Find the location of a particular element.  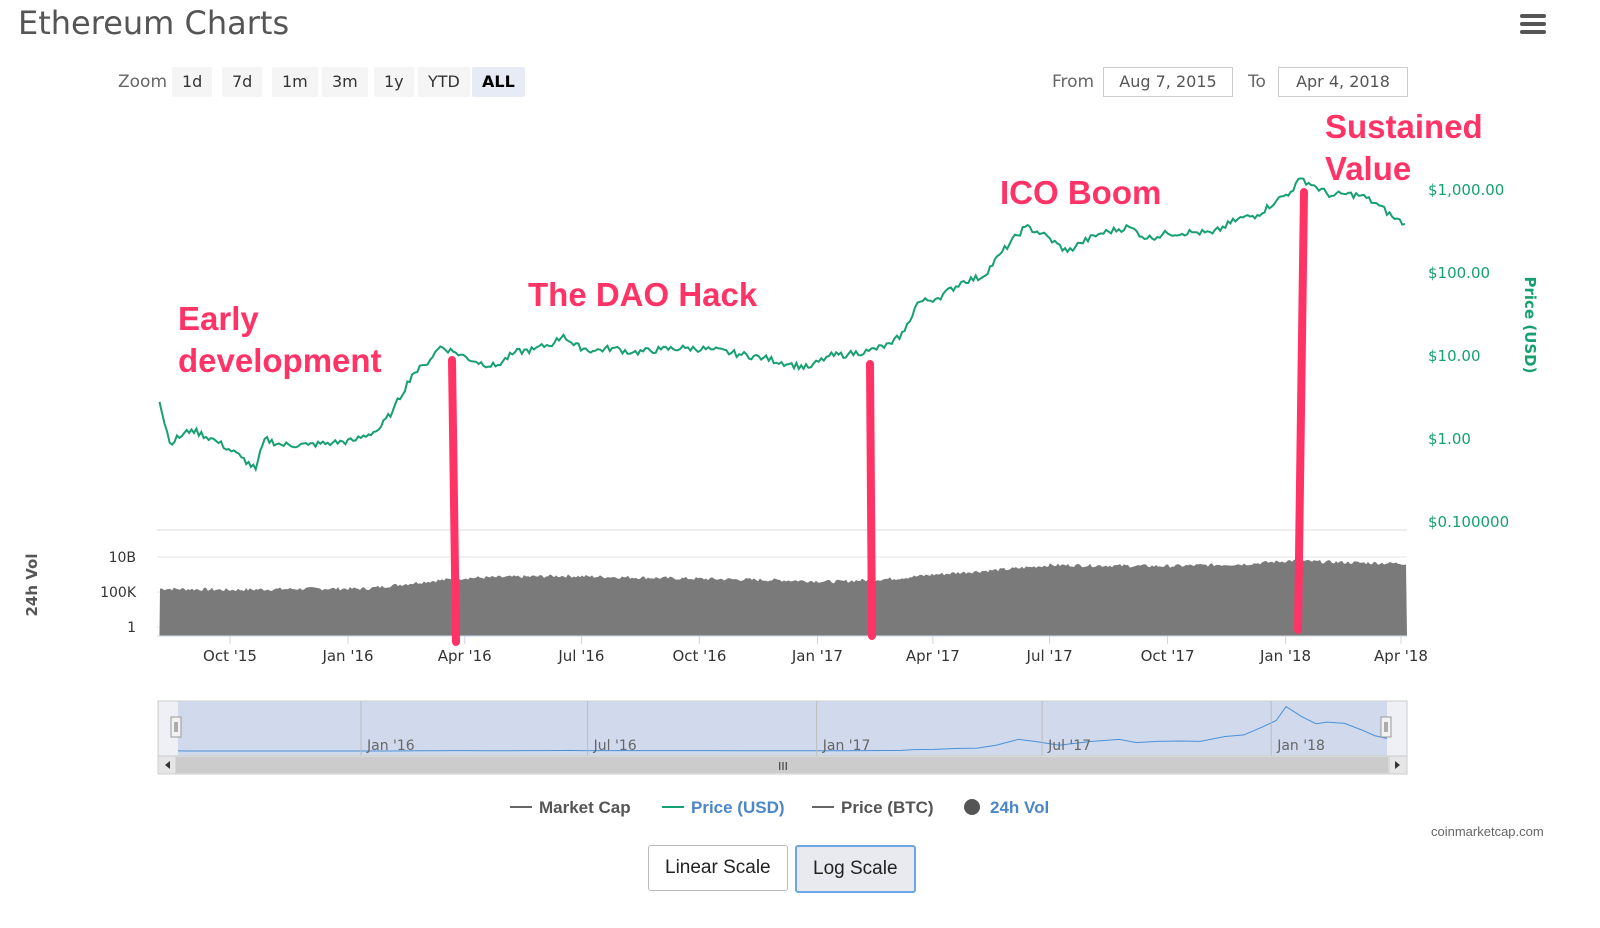

volume-axis-tick-label: 1 is located at coordinates (131, 628).